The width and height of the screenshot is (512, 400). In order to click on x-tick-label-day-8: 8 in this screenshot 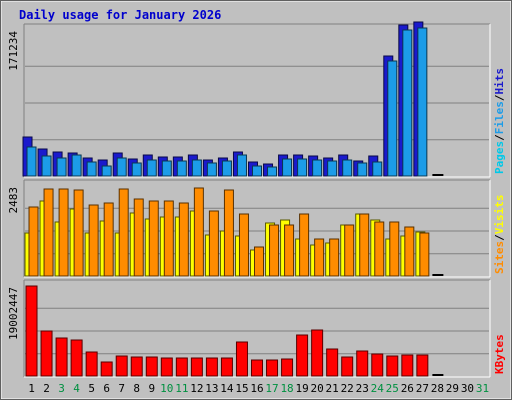, I will do `click(136, 388)`.